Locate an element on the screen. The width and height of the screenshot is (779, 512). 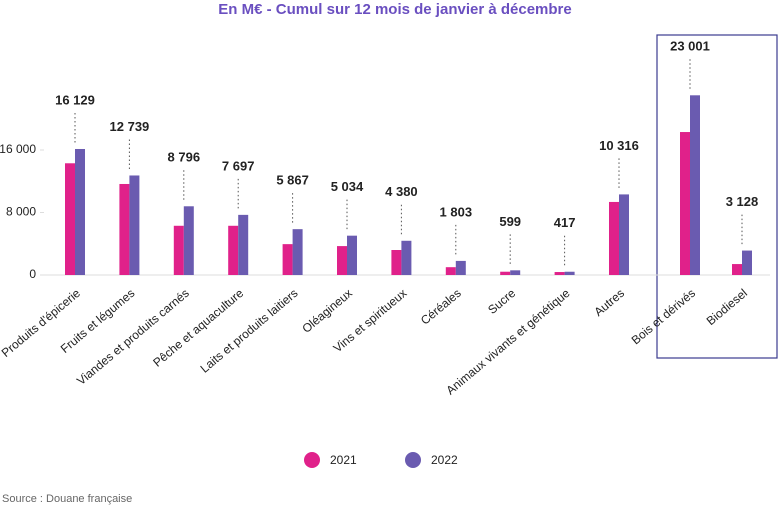
x-tick-label: Bois et dérivés is located at coordinates (663, 316).